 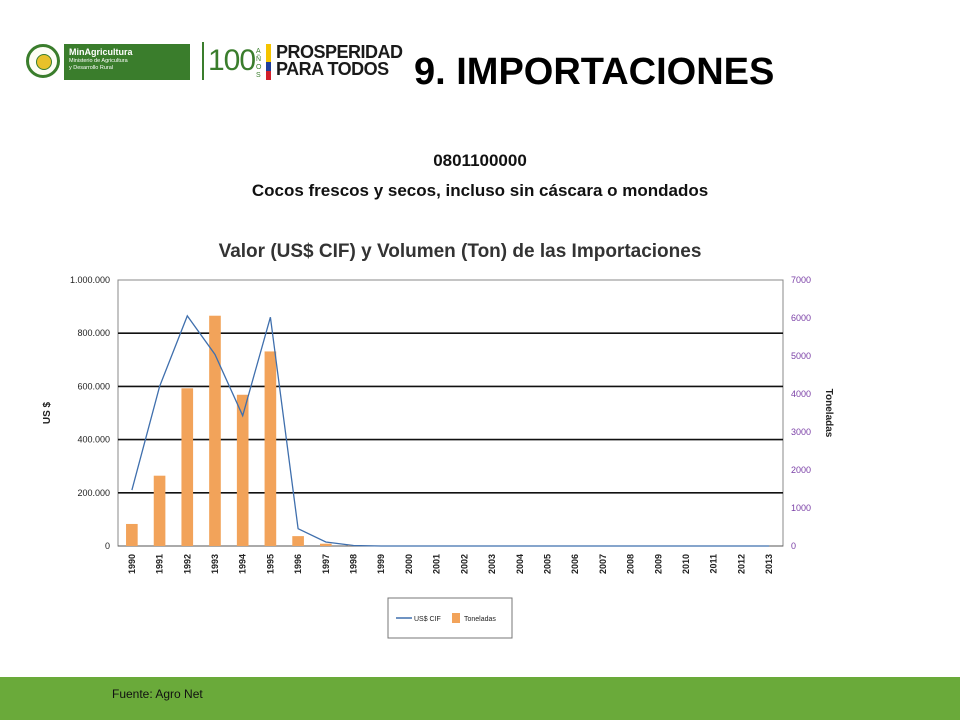 I want to click on source-note: Fuente: Agro Net, so click(x=157, y=694).